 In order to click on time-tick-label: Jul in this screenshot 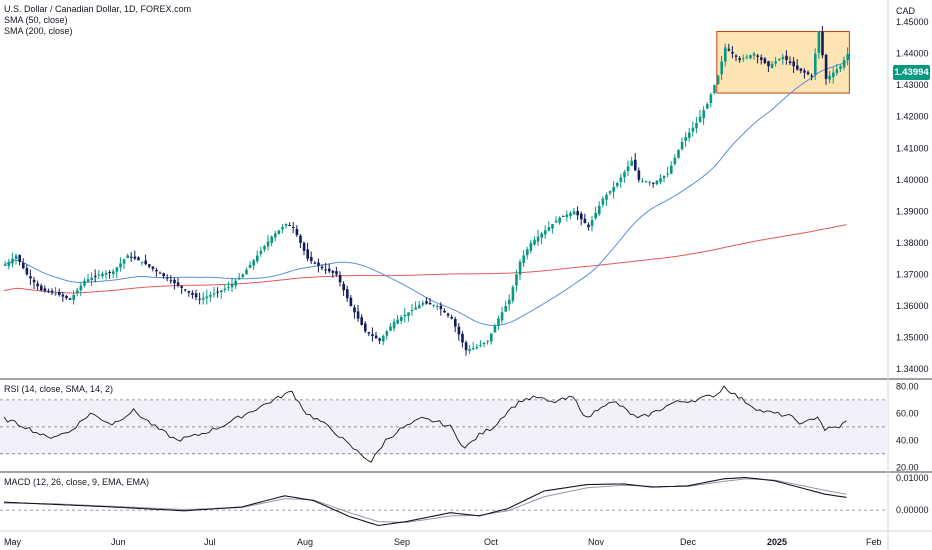, I will do `click(210, 542)`.